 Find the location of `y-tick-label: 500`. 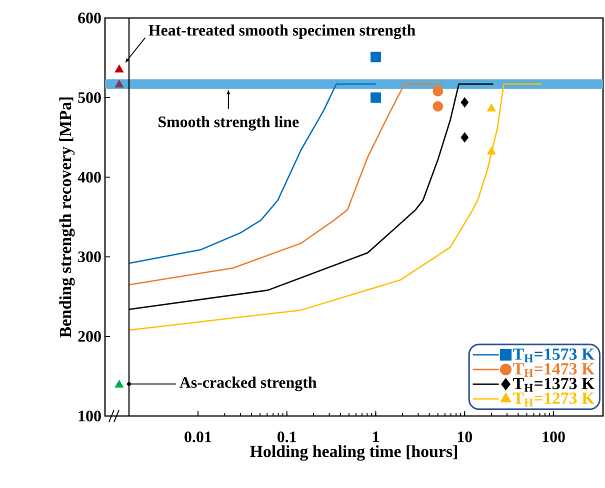

y-tick-label: 500 is located at coordinates (89, 97).